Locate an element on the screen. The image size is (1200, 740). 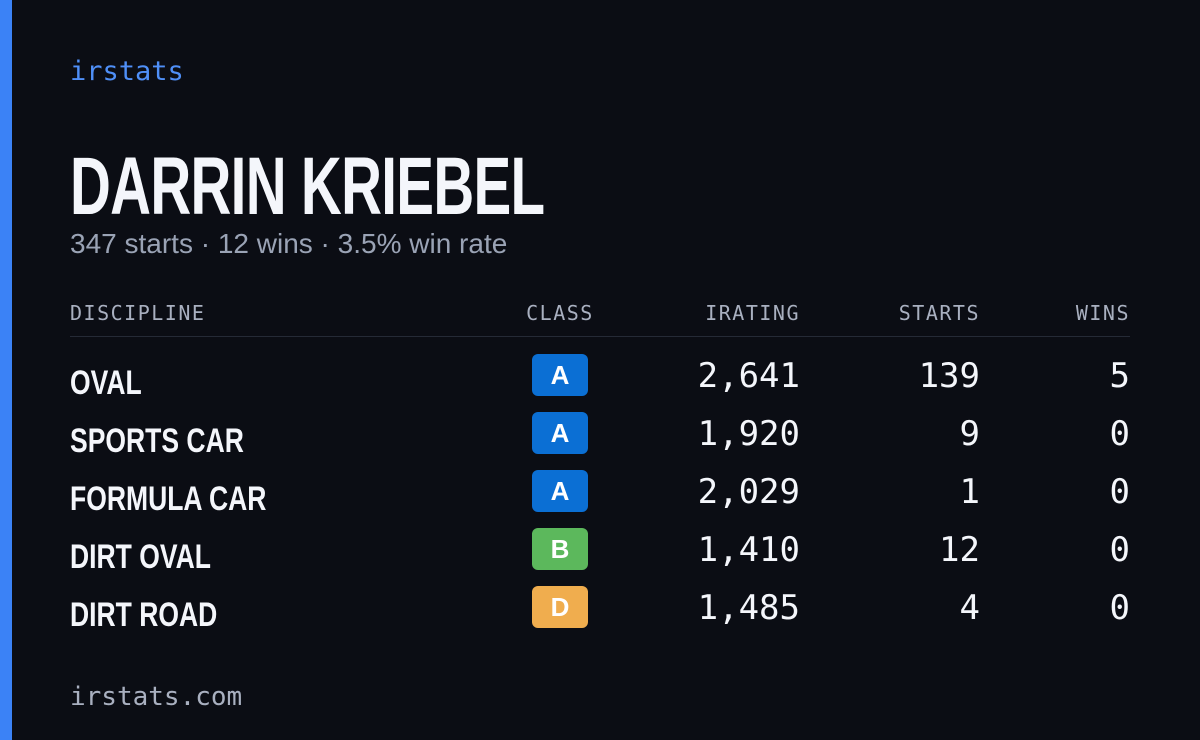
summary: 347 starts · 12 wins · 3.5% win rate is located at coordinates (289, 243).